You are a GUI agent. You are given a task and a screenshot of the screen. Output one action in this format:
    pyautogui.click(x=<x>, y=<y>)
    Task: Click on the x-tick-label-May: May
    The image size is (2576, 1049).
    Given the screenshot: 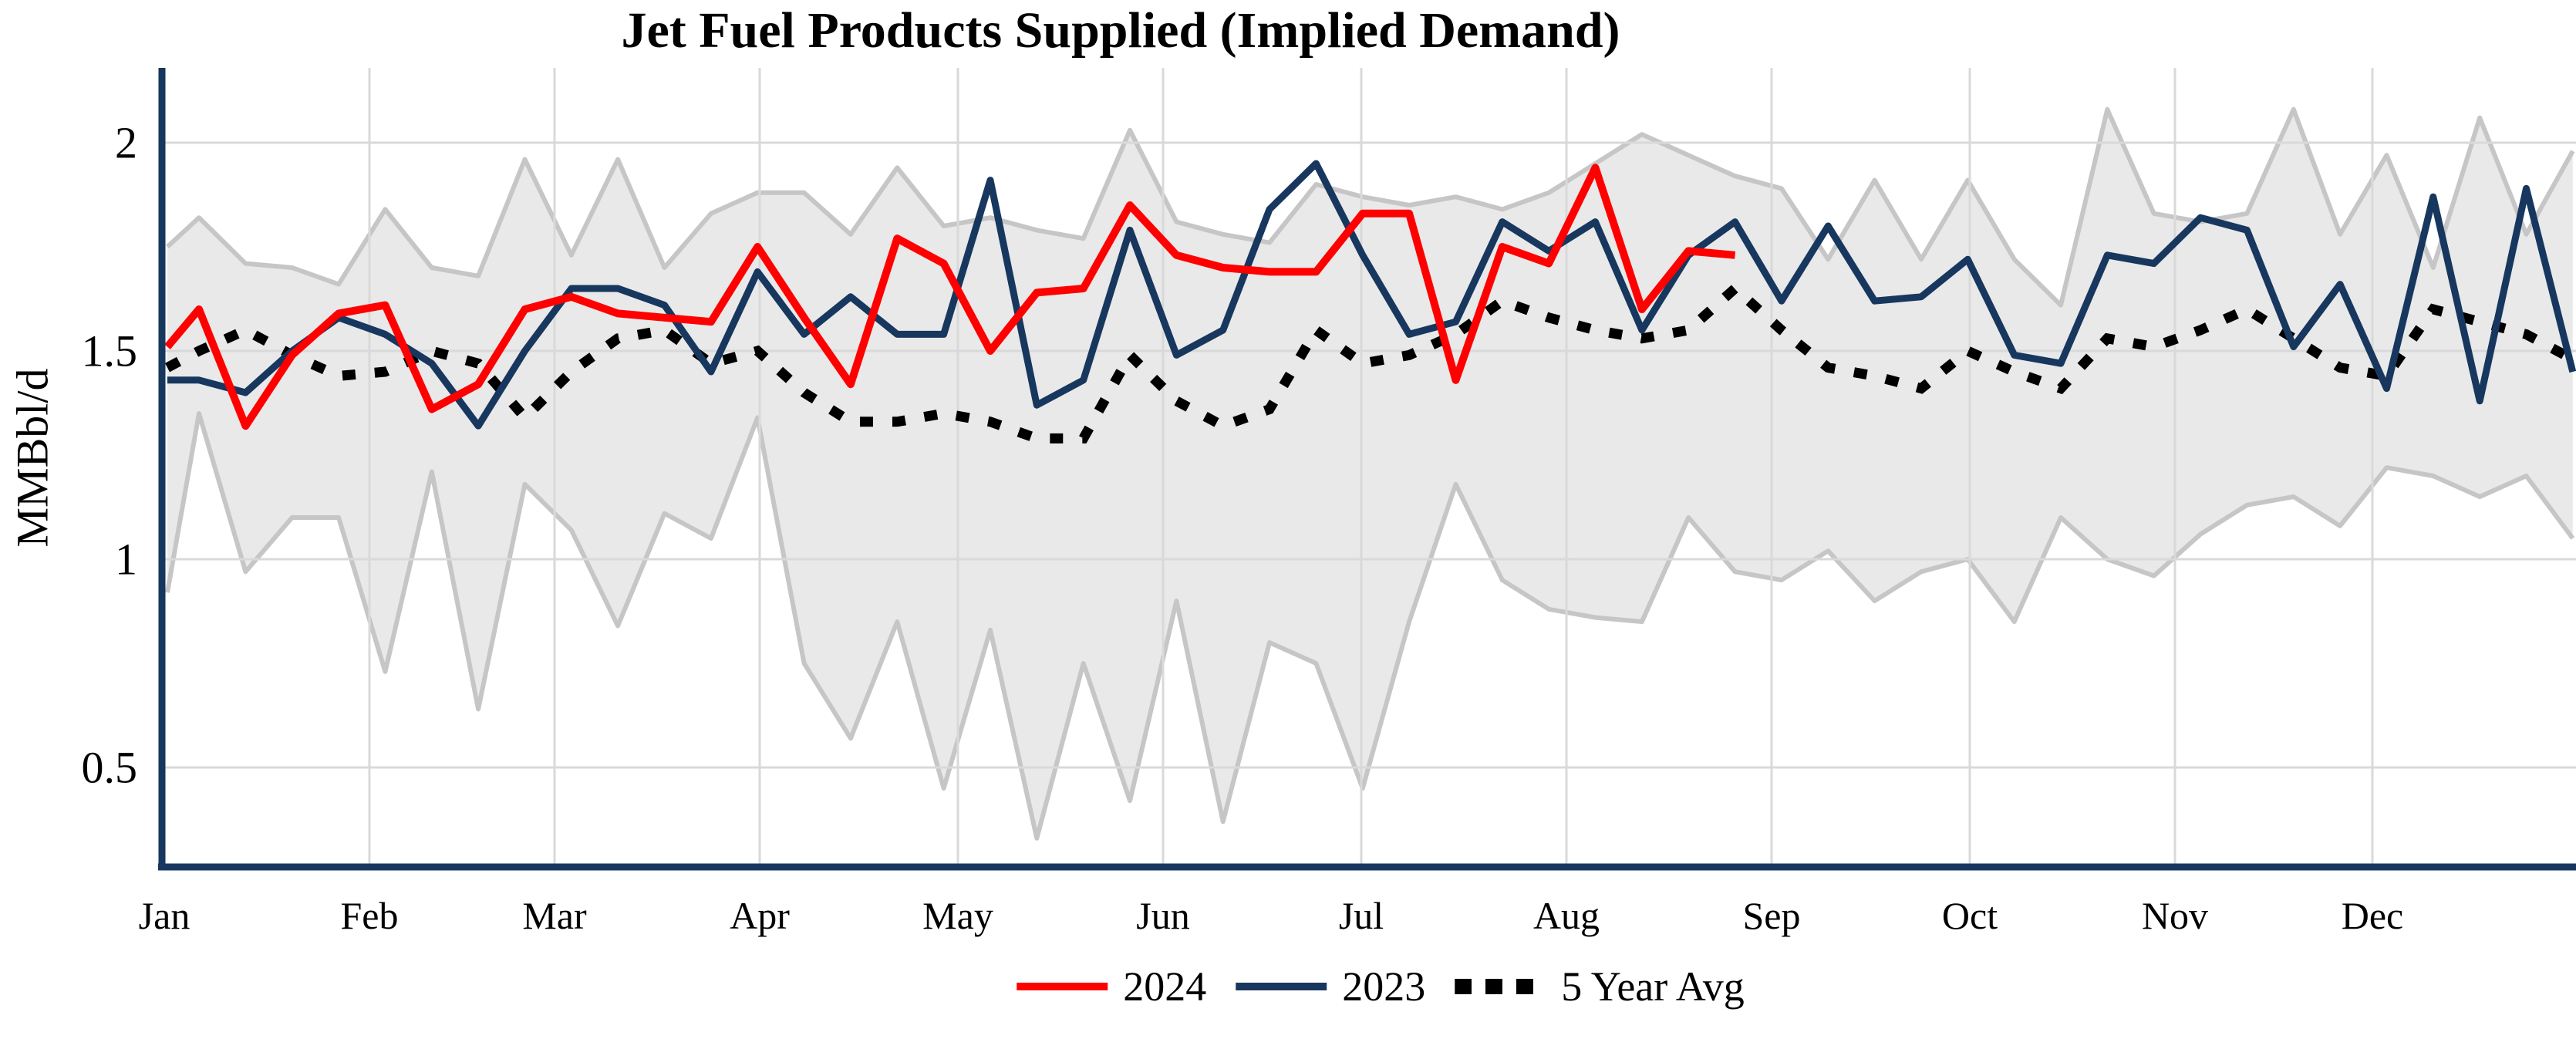 What is the action you would take?
    pyautogui.click(x=957, y=915)
    